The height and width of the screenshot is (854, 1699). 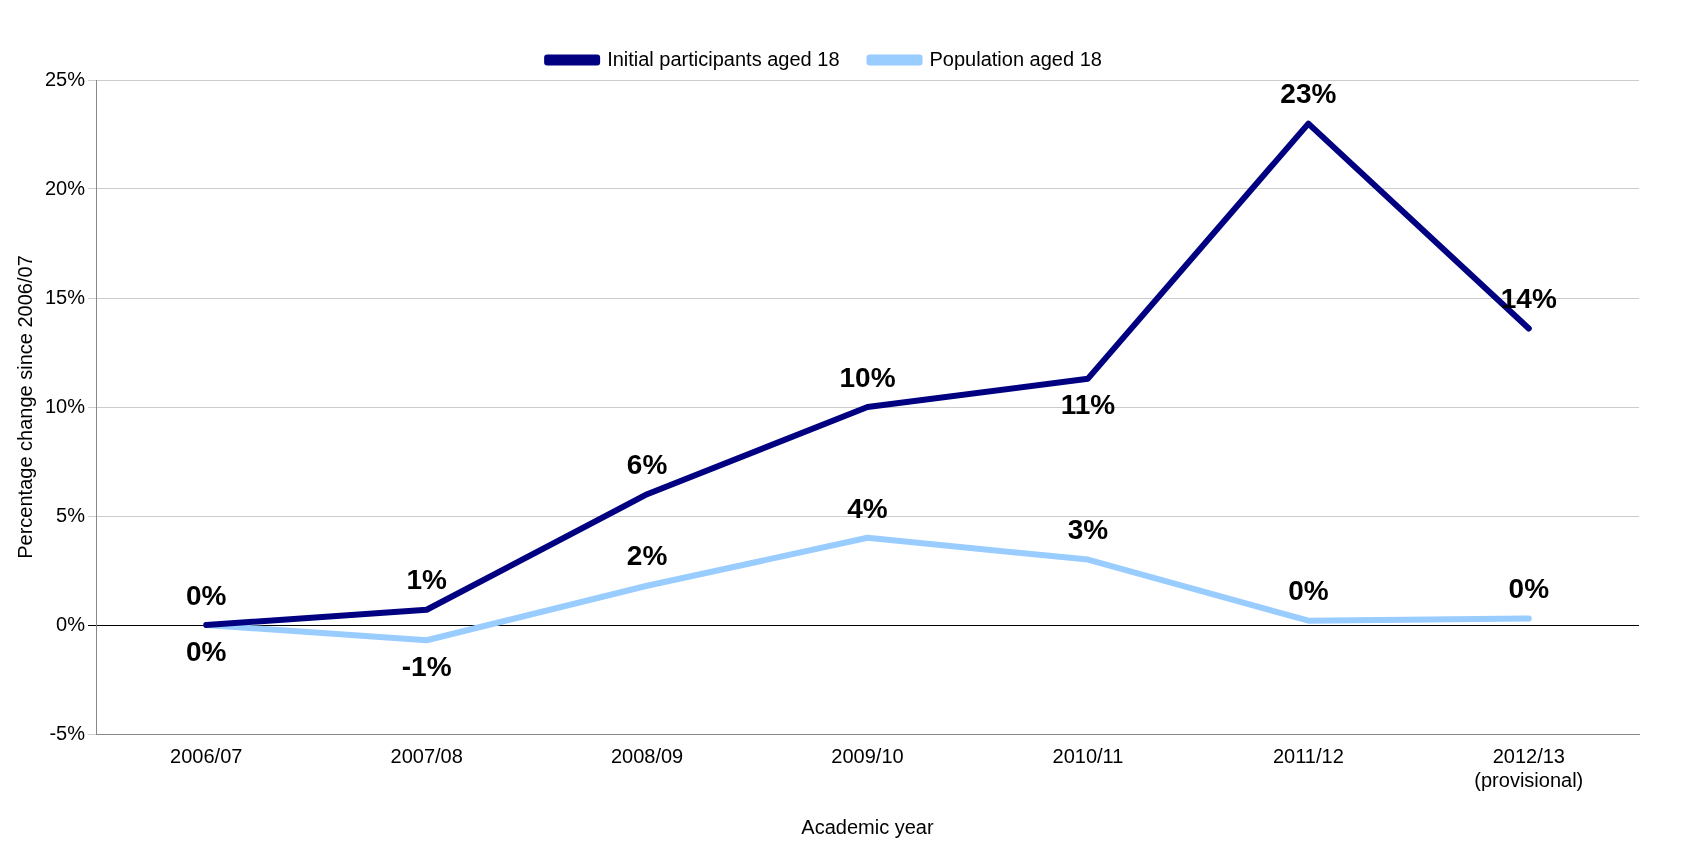 I want to click on data-label: 6%, so click(x=647, y=464).